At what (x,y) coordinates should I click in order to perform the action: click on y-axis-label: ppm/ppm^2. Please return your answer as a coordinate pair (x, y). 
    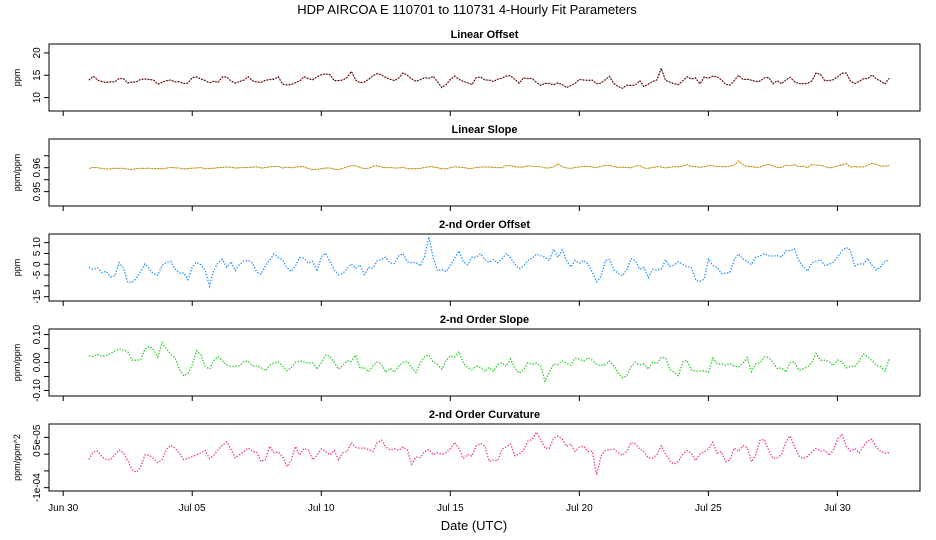
    Looking at the image, I should click on (17, 457).